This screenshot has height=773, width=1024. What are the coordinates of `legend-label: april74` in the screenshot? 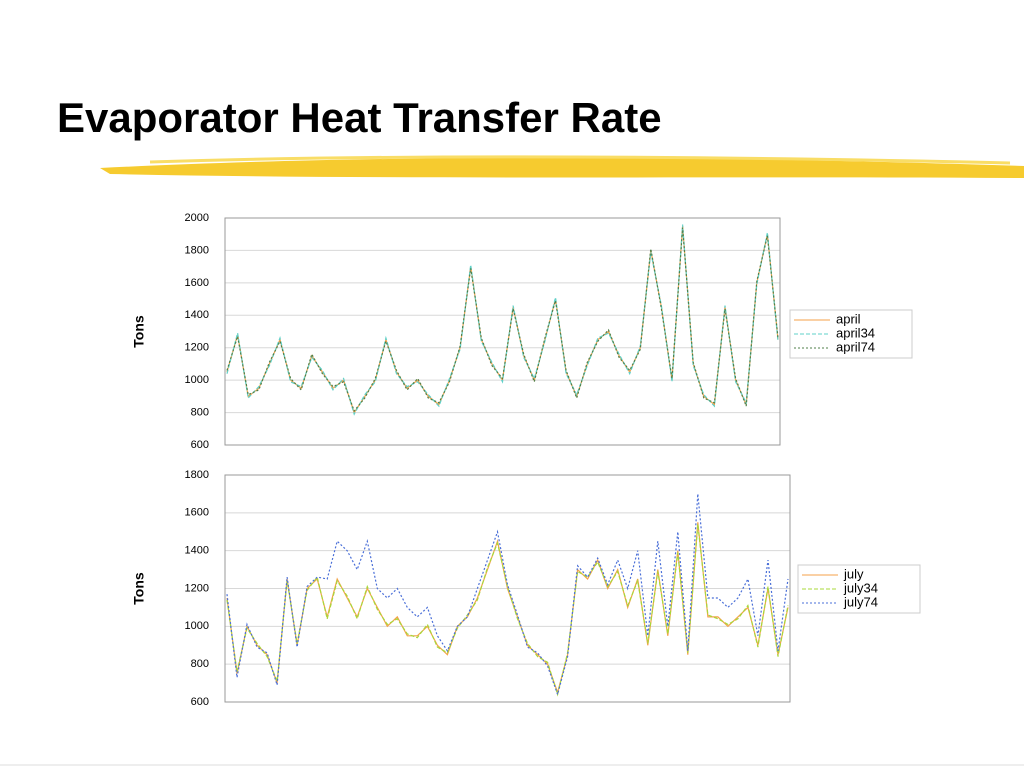 It's located at (855, 346).